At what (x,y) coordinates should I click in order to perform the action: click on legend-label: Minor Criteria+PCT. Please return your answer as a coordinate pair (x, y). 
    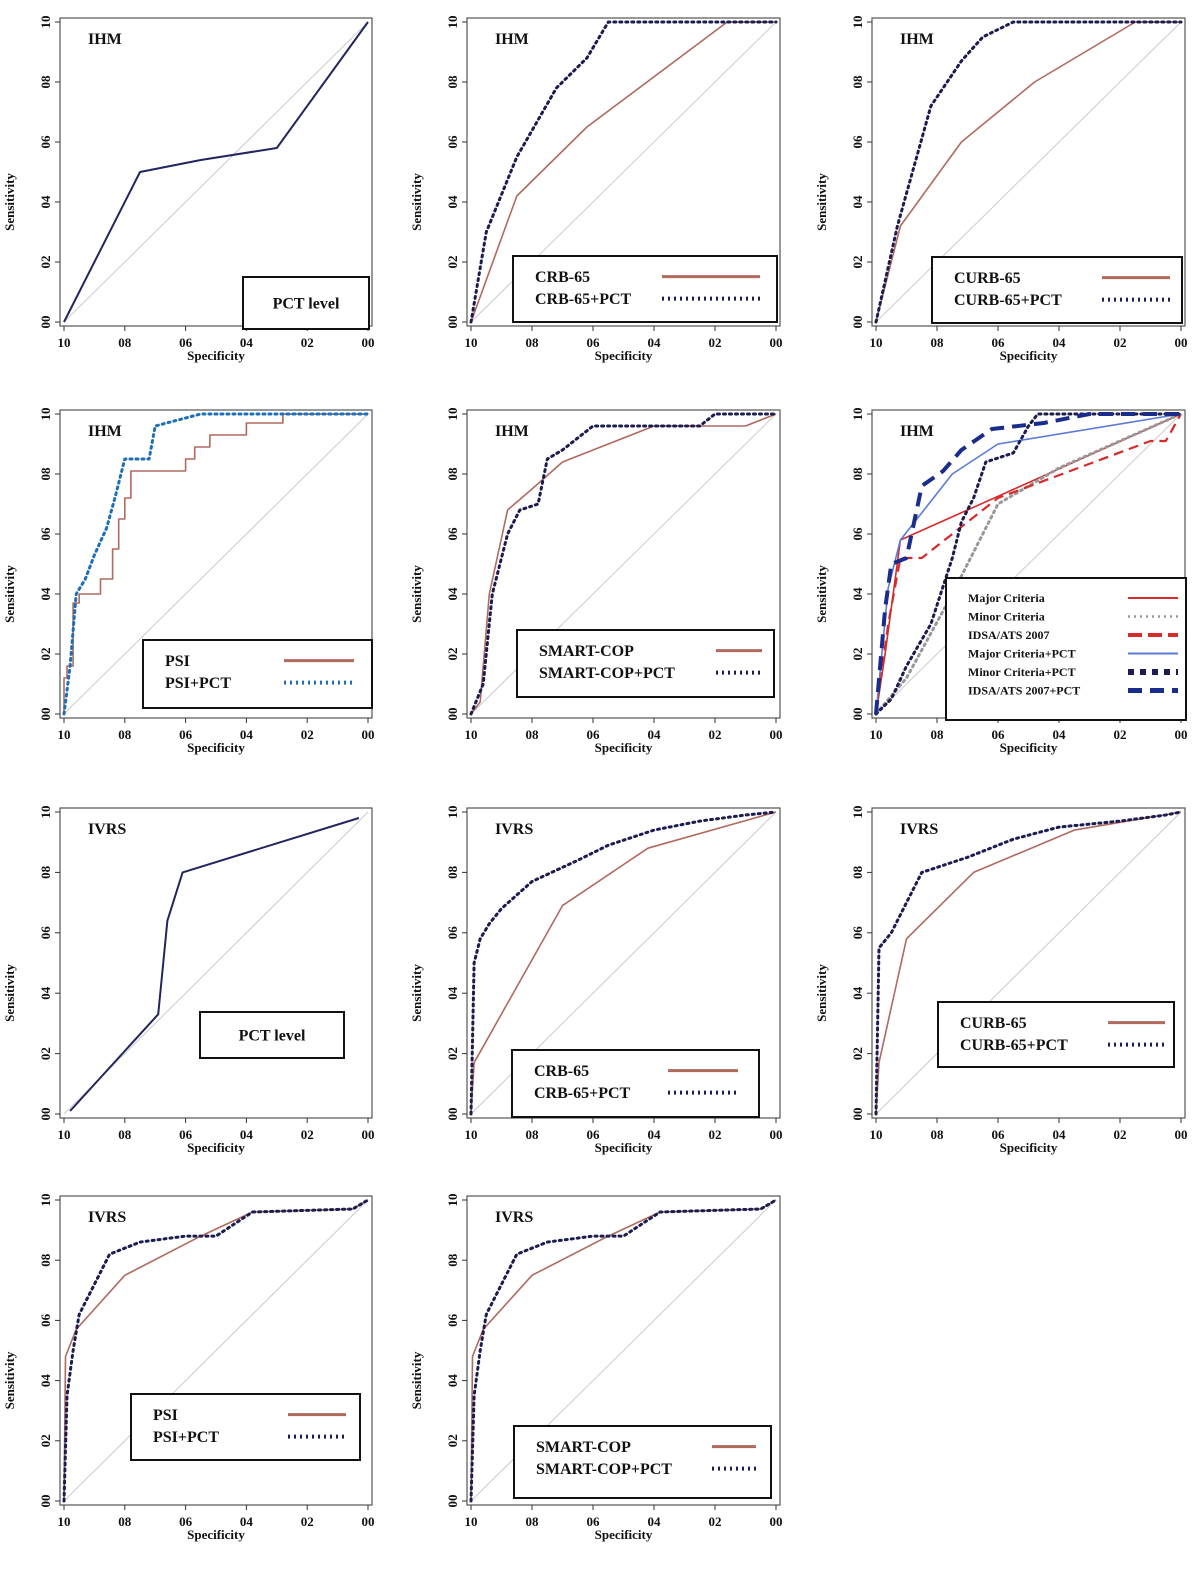
    Looking at the image, I should click on (1022, 672).